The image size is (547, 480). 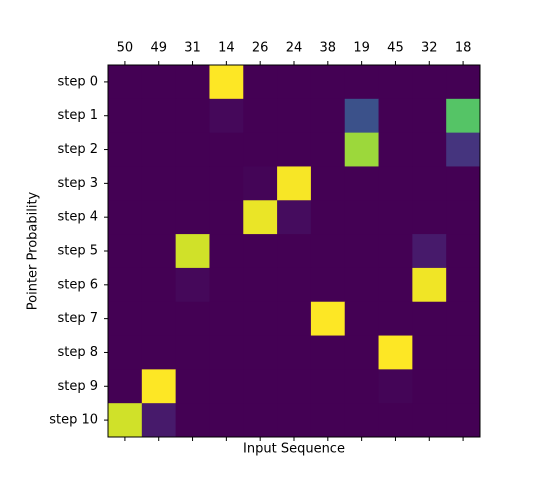 I want to click on x-tick-label: 19, so click(x=361, y=48).